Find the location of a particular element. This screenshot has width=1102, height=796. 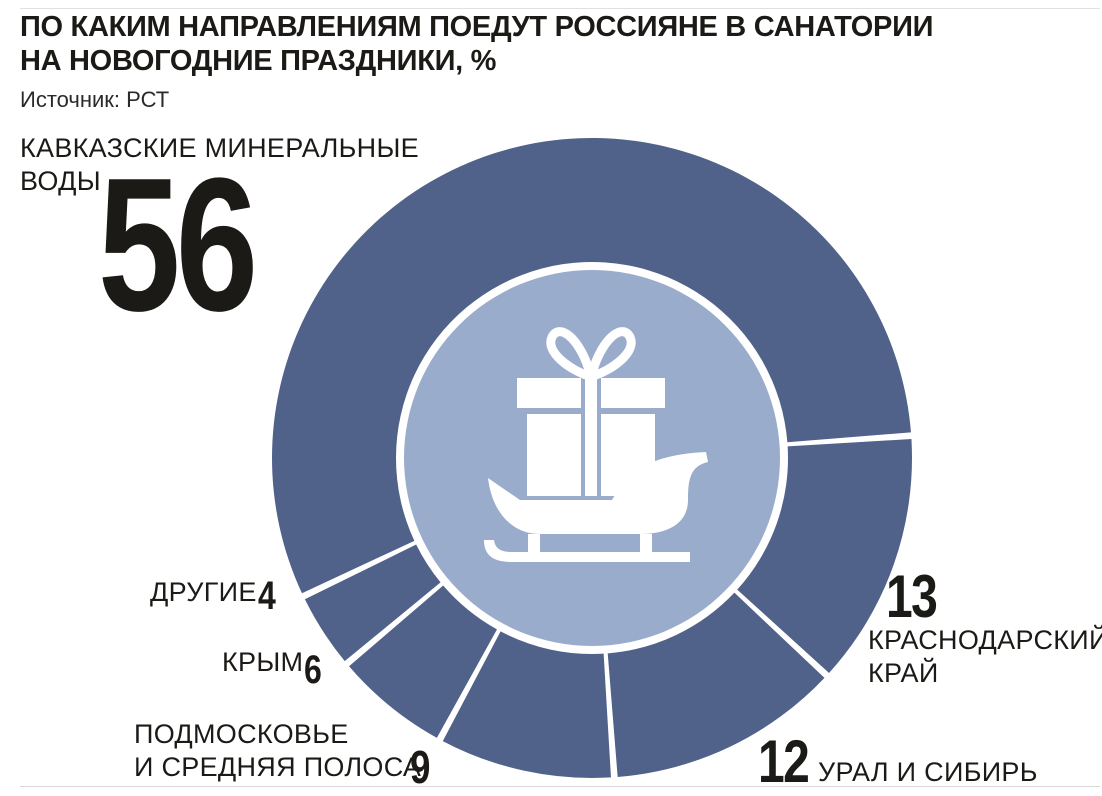

sleigh-runner is located at coordinates (587, 551).